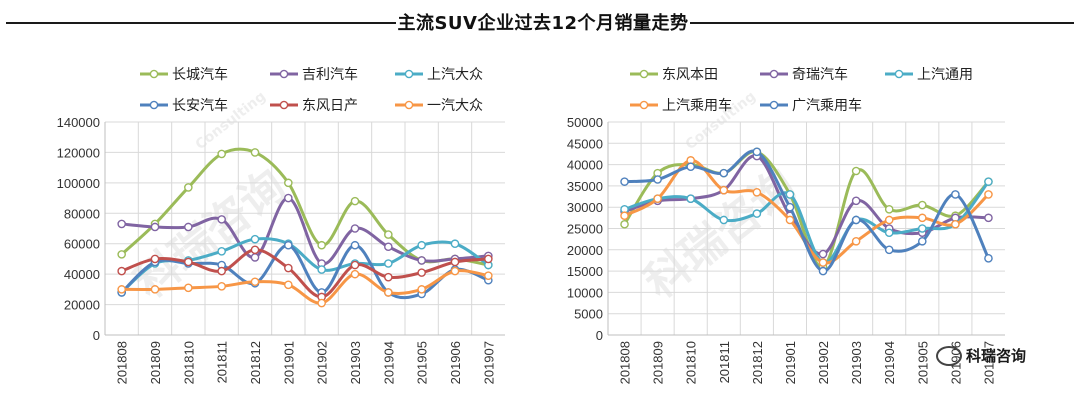 Image resolution: width=1080 pixels, height=408 pixels. What do you see at coordinates (355, 362) in the screenshot?
I see `x-tick-label: 201903` at bounding box center [355, 362].